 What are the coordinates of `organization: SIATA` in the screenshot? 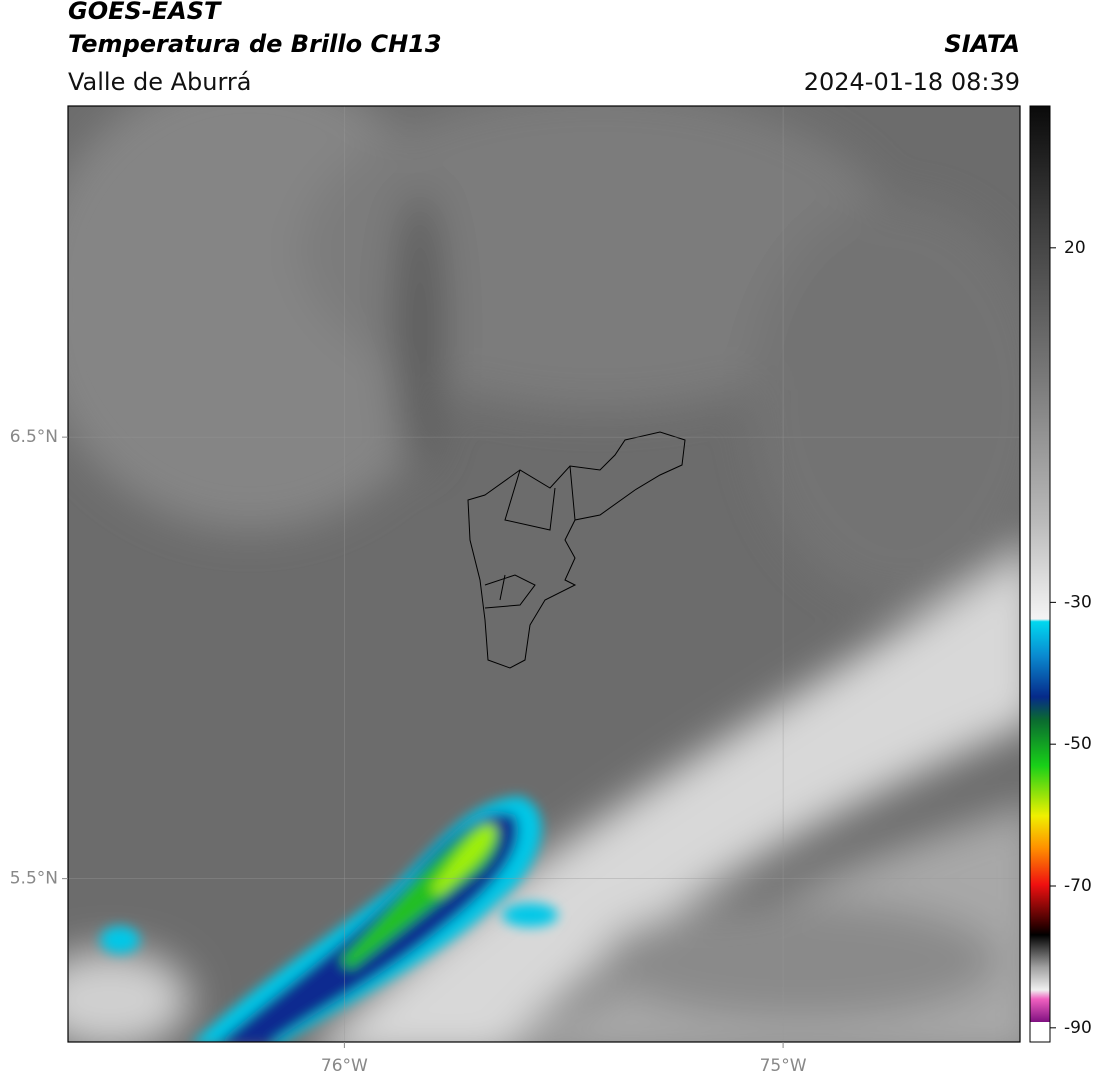 It's located at (982, 44).